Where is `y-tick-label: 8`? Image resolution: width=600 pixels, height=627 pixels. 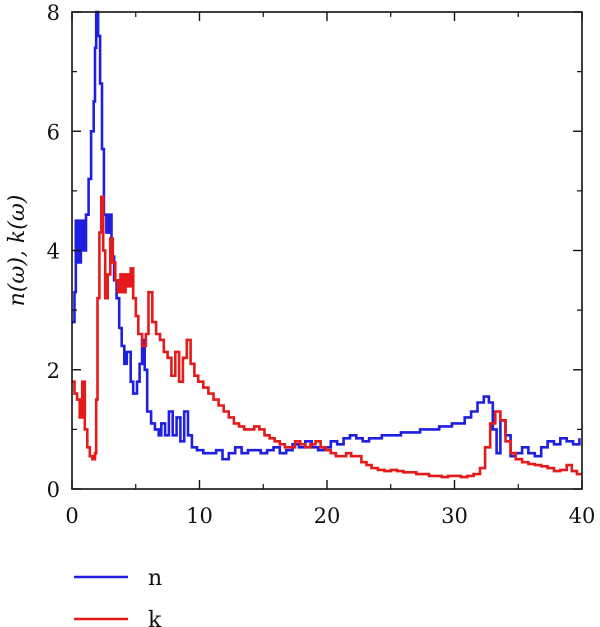
y-tick-label: 8 is located at coordinates (53, 13).